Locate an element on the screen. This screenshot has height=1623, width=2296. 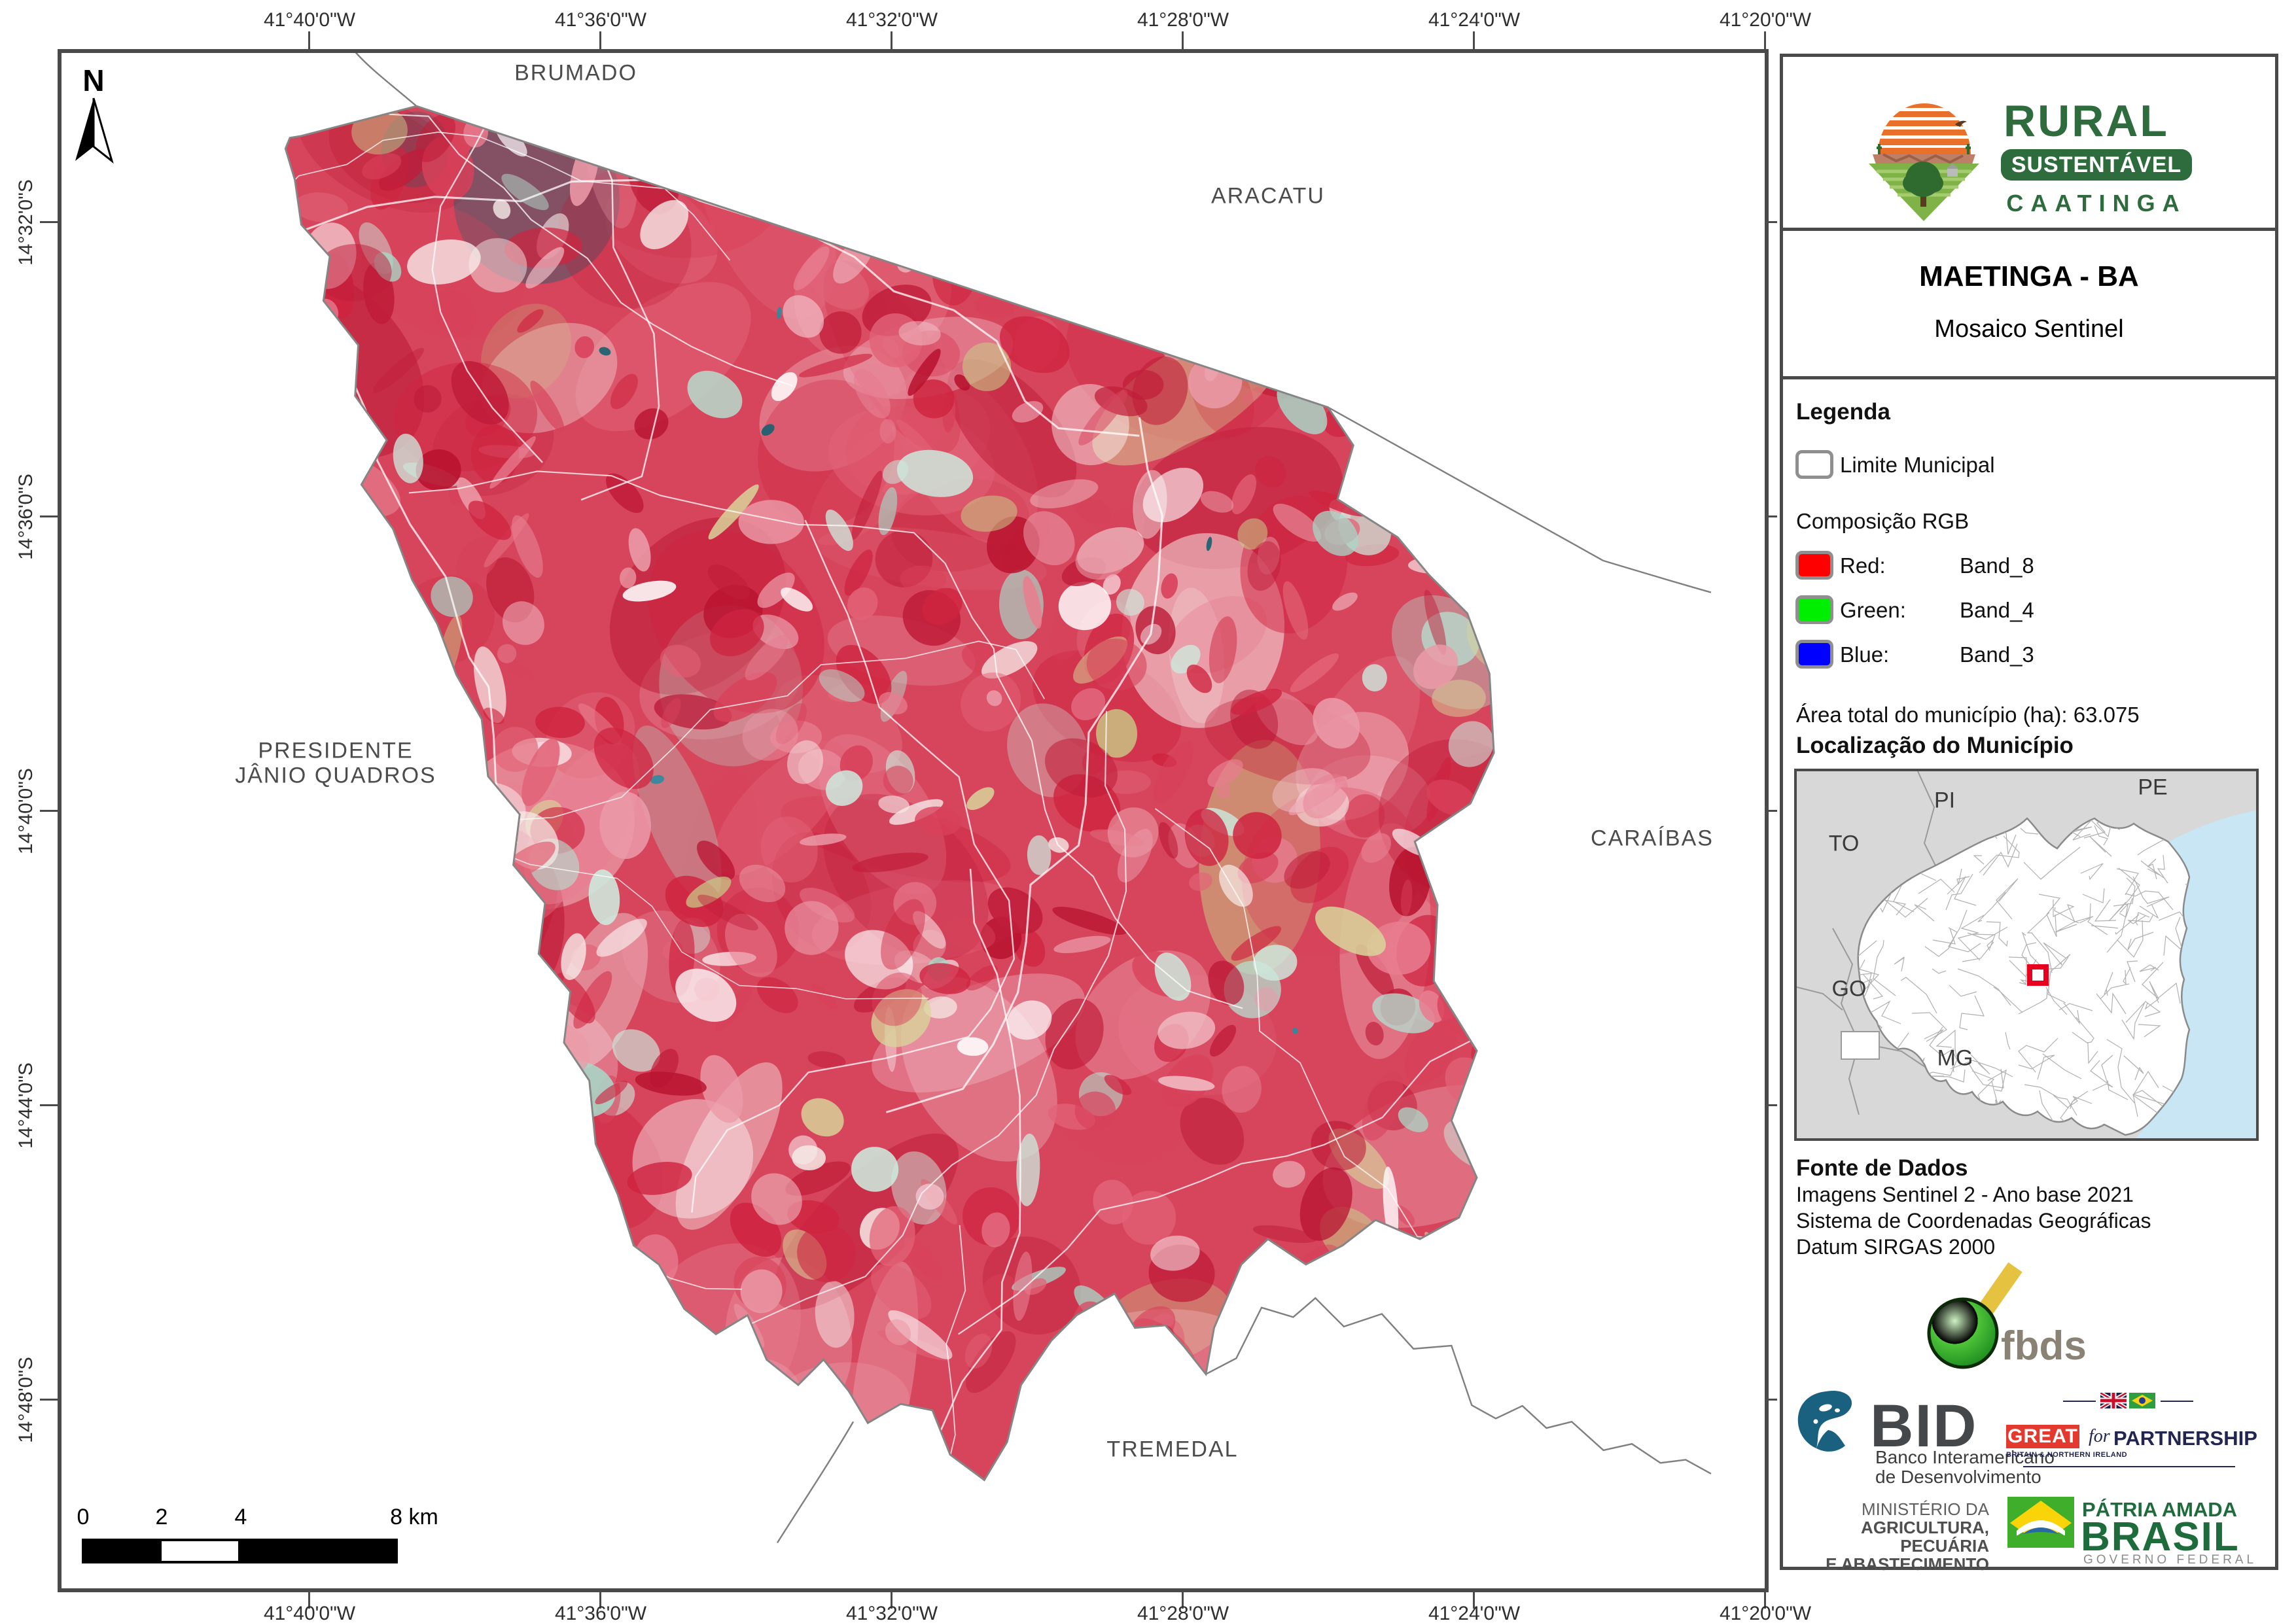
axis-label-left-4: 14°48'0"S is located at coordinates (26, 1400).